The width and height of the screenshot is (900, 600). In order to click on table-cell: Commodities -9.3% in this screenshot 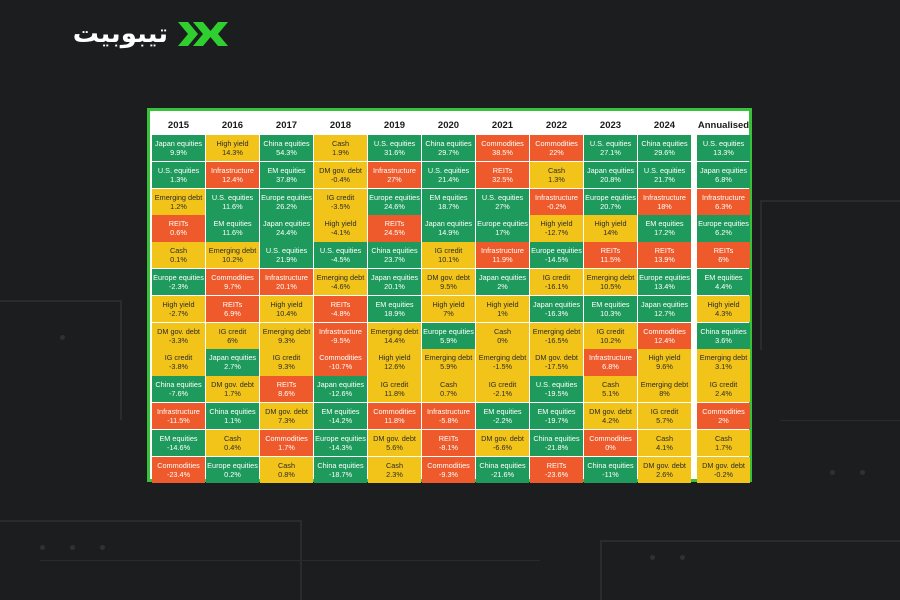, I will do `click(448, 469)`.